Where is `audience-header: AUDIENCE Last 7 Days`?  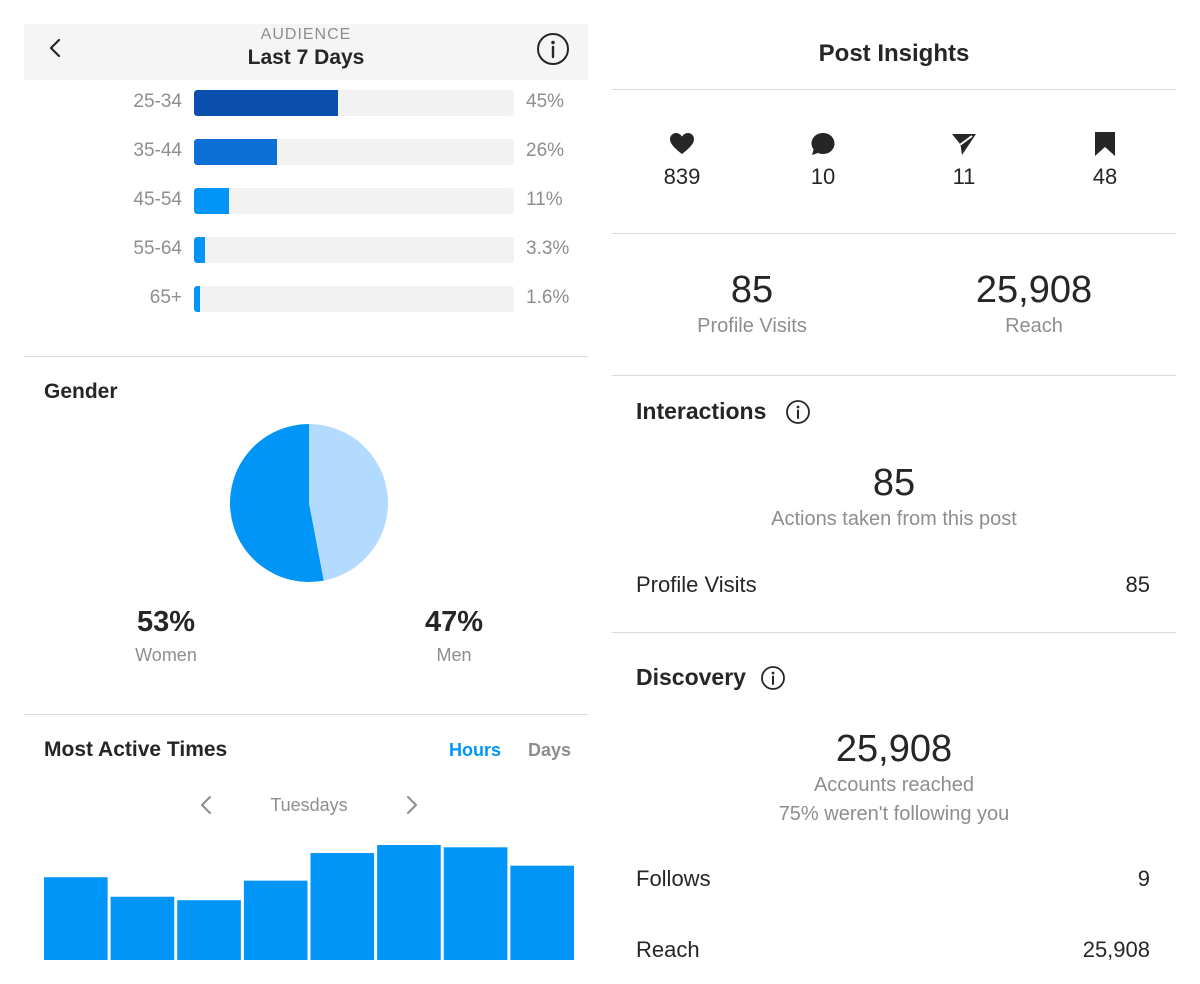 audience-header: AUDIENCE Last 7 Days is located at coordinates (306, 52).